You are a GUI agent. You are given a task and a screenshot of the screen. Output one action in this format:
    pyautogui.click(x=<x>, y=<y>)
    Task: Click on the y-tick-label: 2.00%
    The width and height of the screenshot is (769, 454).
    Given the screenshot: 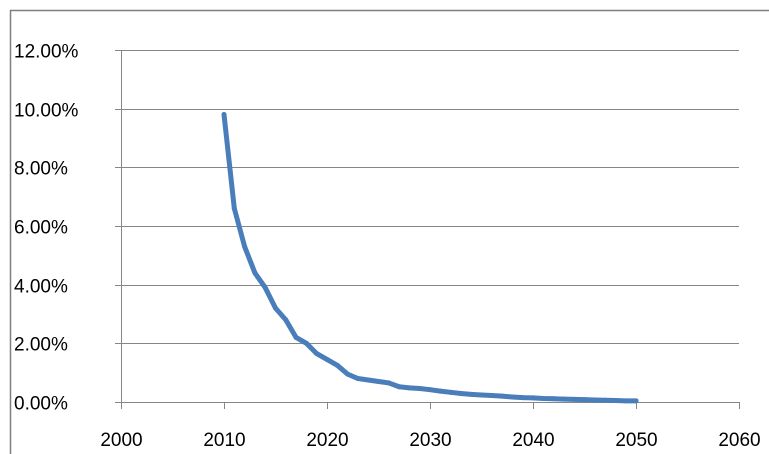 What is the action you would take?
    pyautogui.click(x=41, y=345)
    